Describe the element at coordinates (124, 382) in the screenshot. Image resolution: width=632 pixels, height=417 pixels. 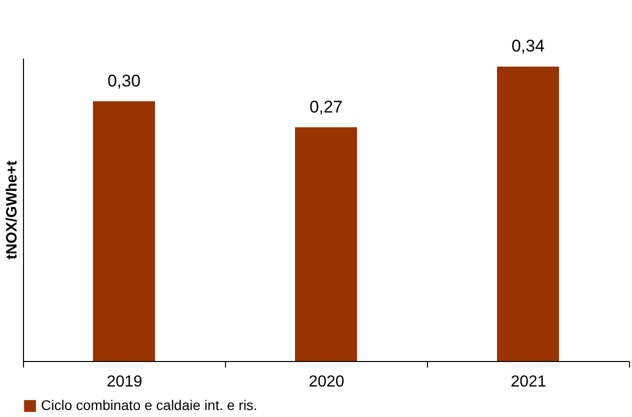
I see `x-tick-label: 2019` at that location.